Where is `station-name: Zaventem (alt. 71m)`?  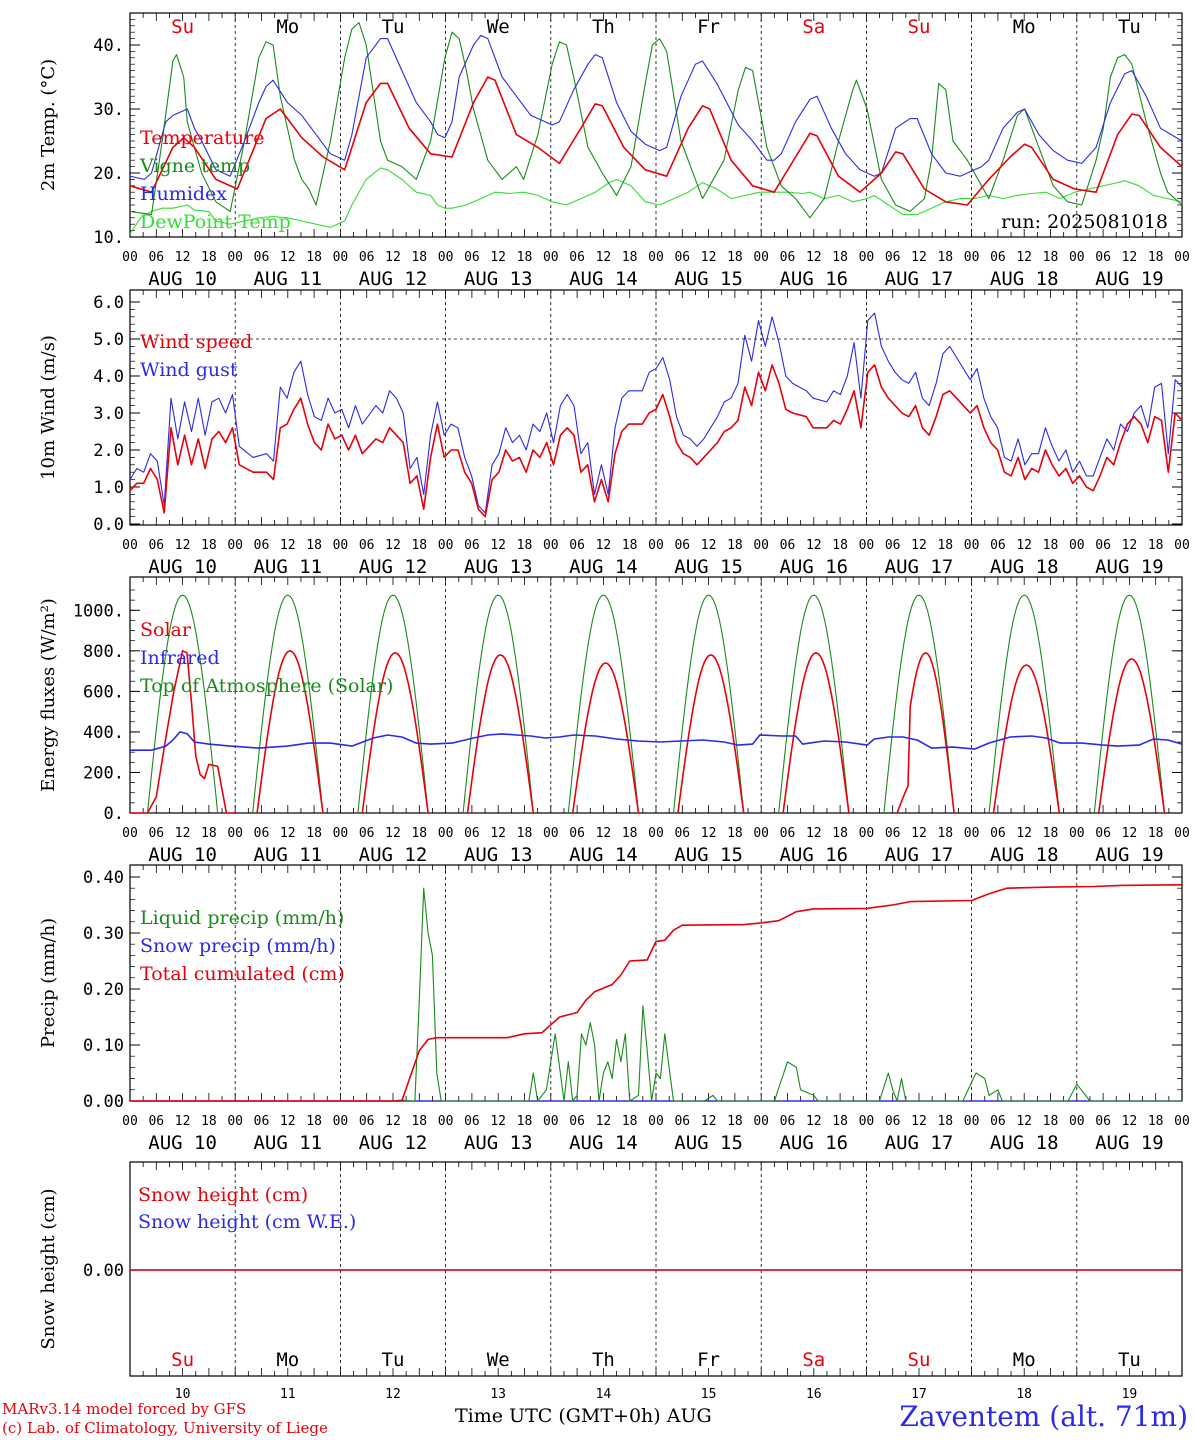
station-name: Zaventem (alt. 71m) is located at coordinates (1043, 1416).